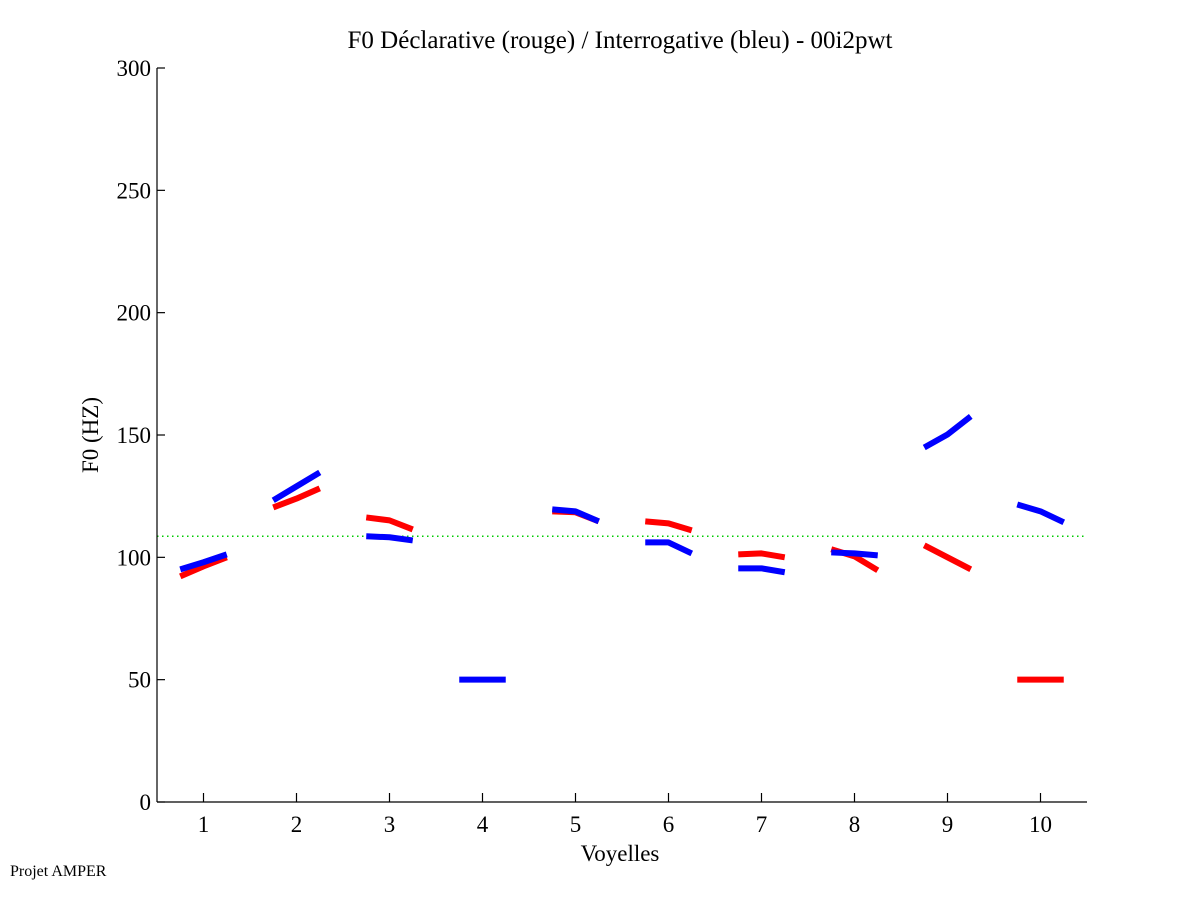 The width and height of the screenshot is (1201, 901). What do you see at coordinates (58, 871) in the screenshot?
I see `footer-note: Projet AMPER` at bounding box center [58, 871].